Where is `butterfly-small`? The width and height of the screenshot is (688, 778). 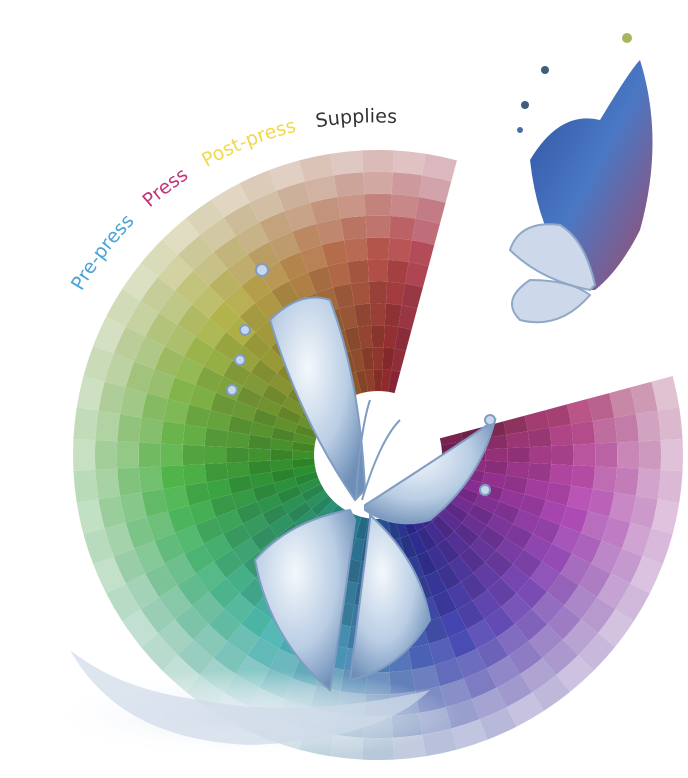
butterfly-small is located at coordinates (580, 178).